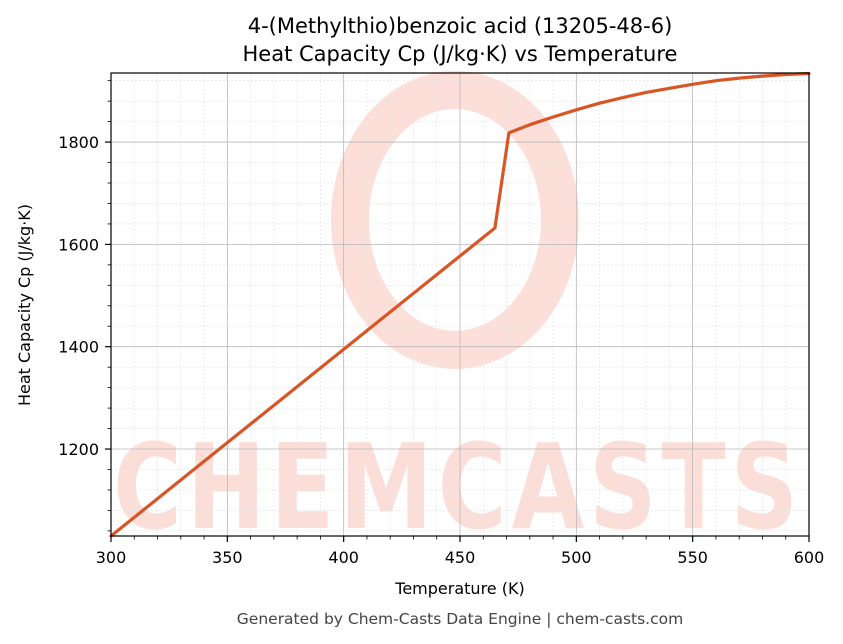 The width and height of the screenshot is (843, 644). What do you see at coordinates (78, 347) in the screenshot?
I see `y-tick-label: 1400` at bounding box center [78, 347].